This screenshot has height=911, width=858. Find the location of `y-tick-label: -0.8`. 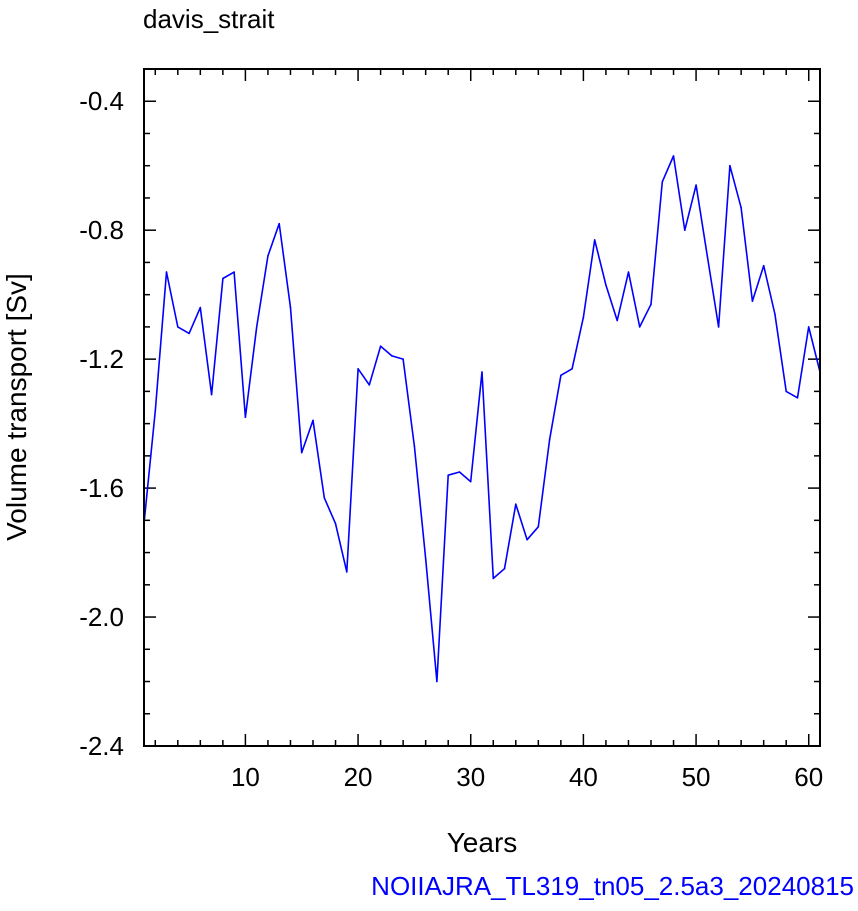

y-tick-label: -0.8 is located at coordinates (101, 230).